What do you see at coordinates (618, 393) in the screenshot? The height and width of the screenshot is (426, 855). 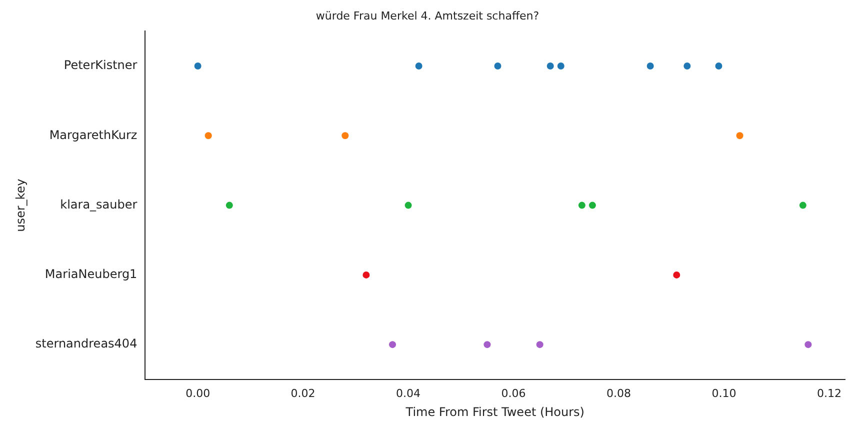 I see `x-tick-label: 0.08` at bounding box center [618, 393].